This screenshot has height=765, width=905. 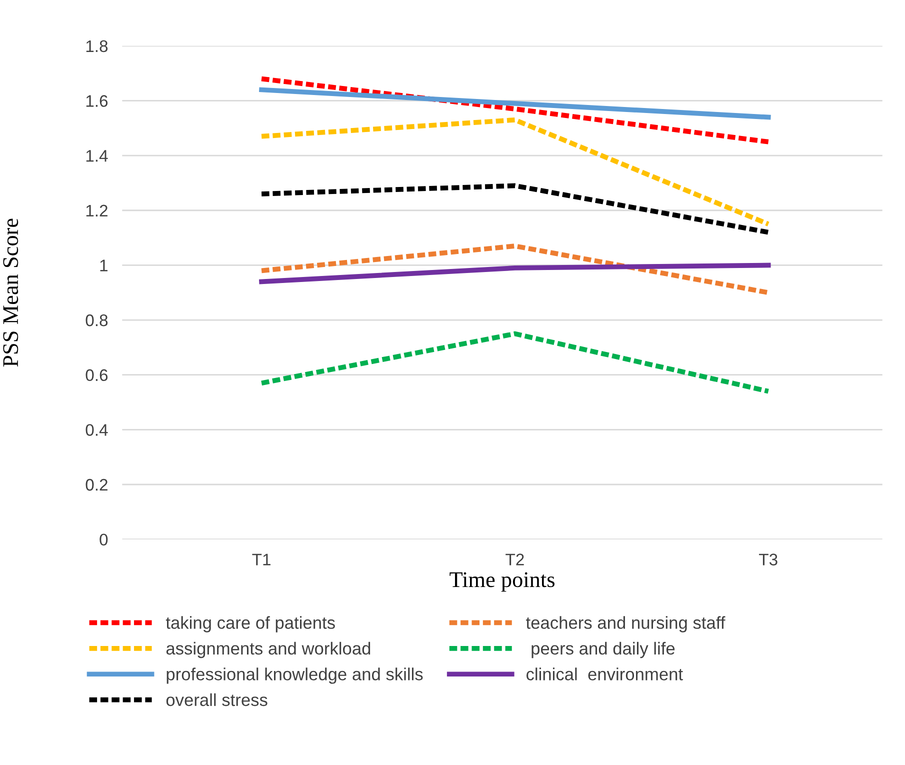 I want to click on y-tick-label: 1.2, so click(x=97, y=210).